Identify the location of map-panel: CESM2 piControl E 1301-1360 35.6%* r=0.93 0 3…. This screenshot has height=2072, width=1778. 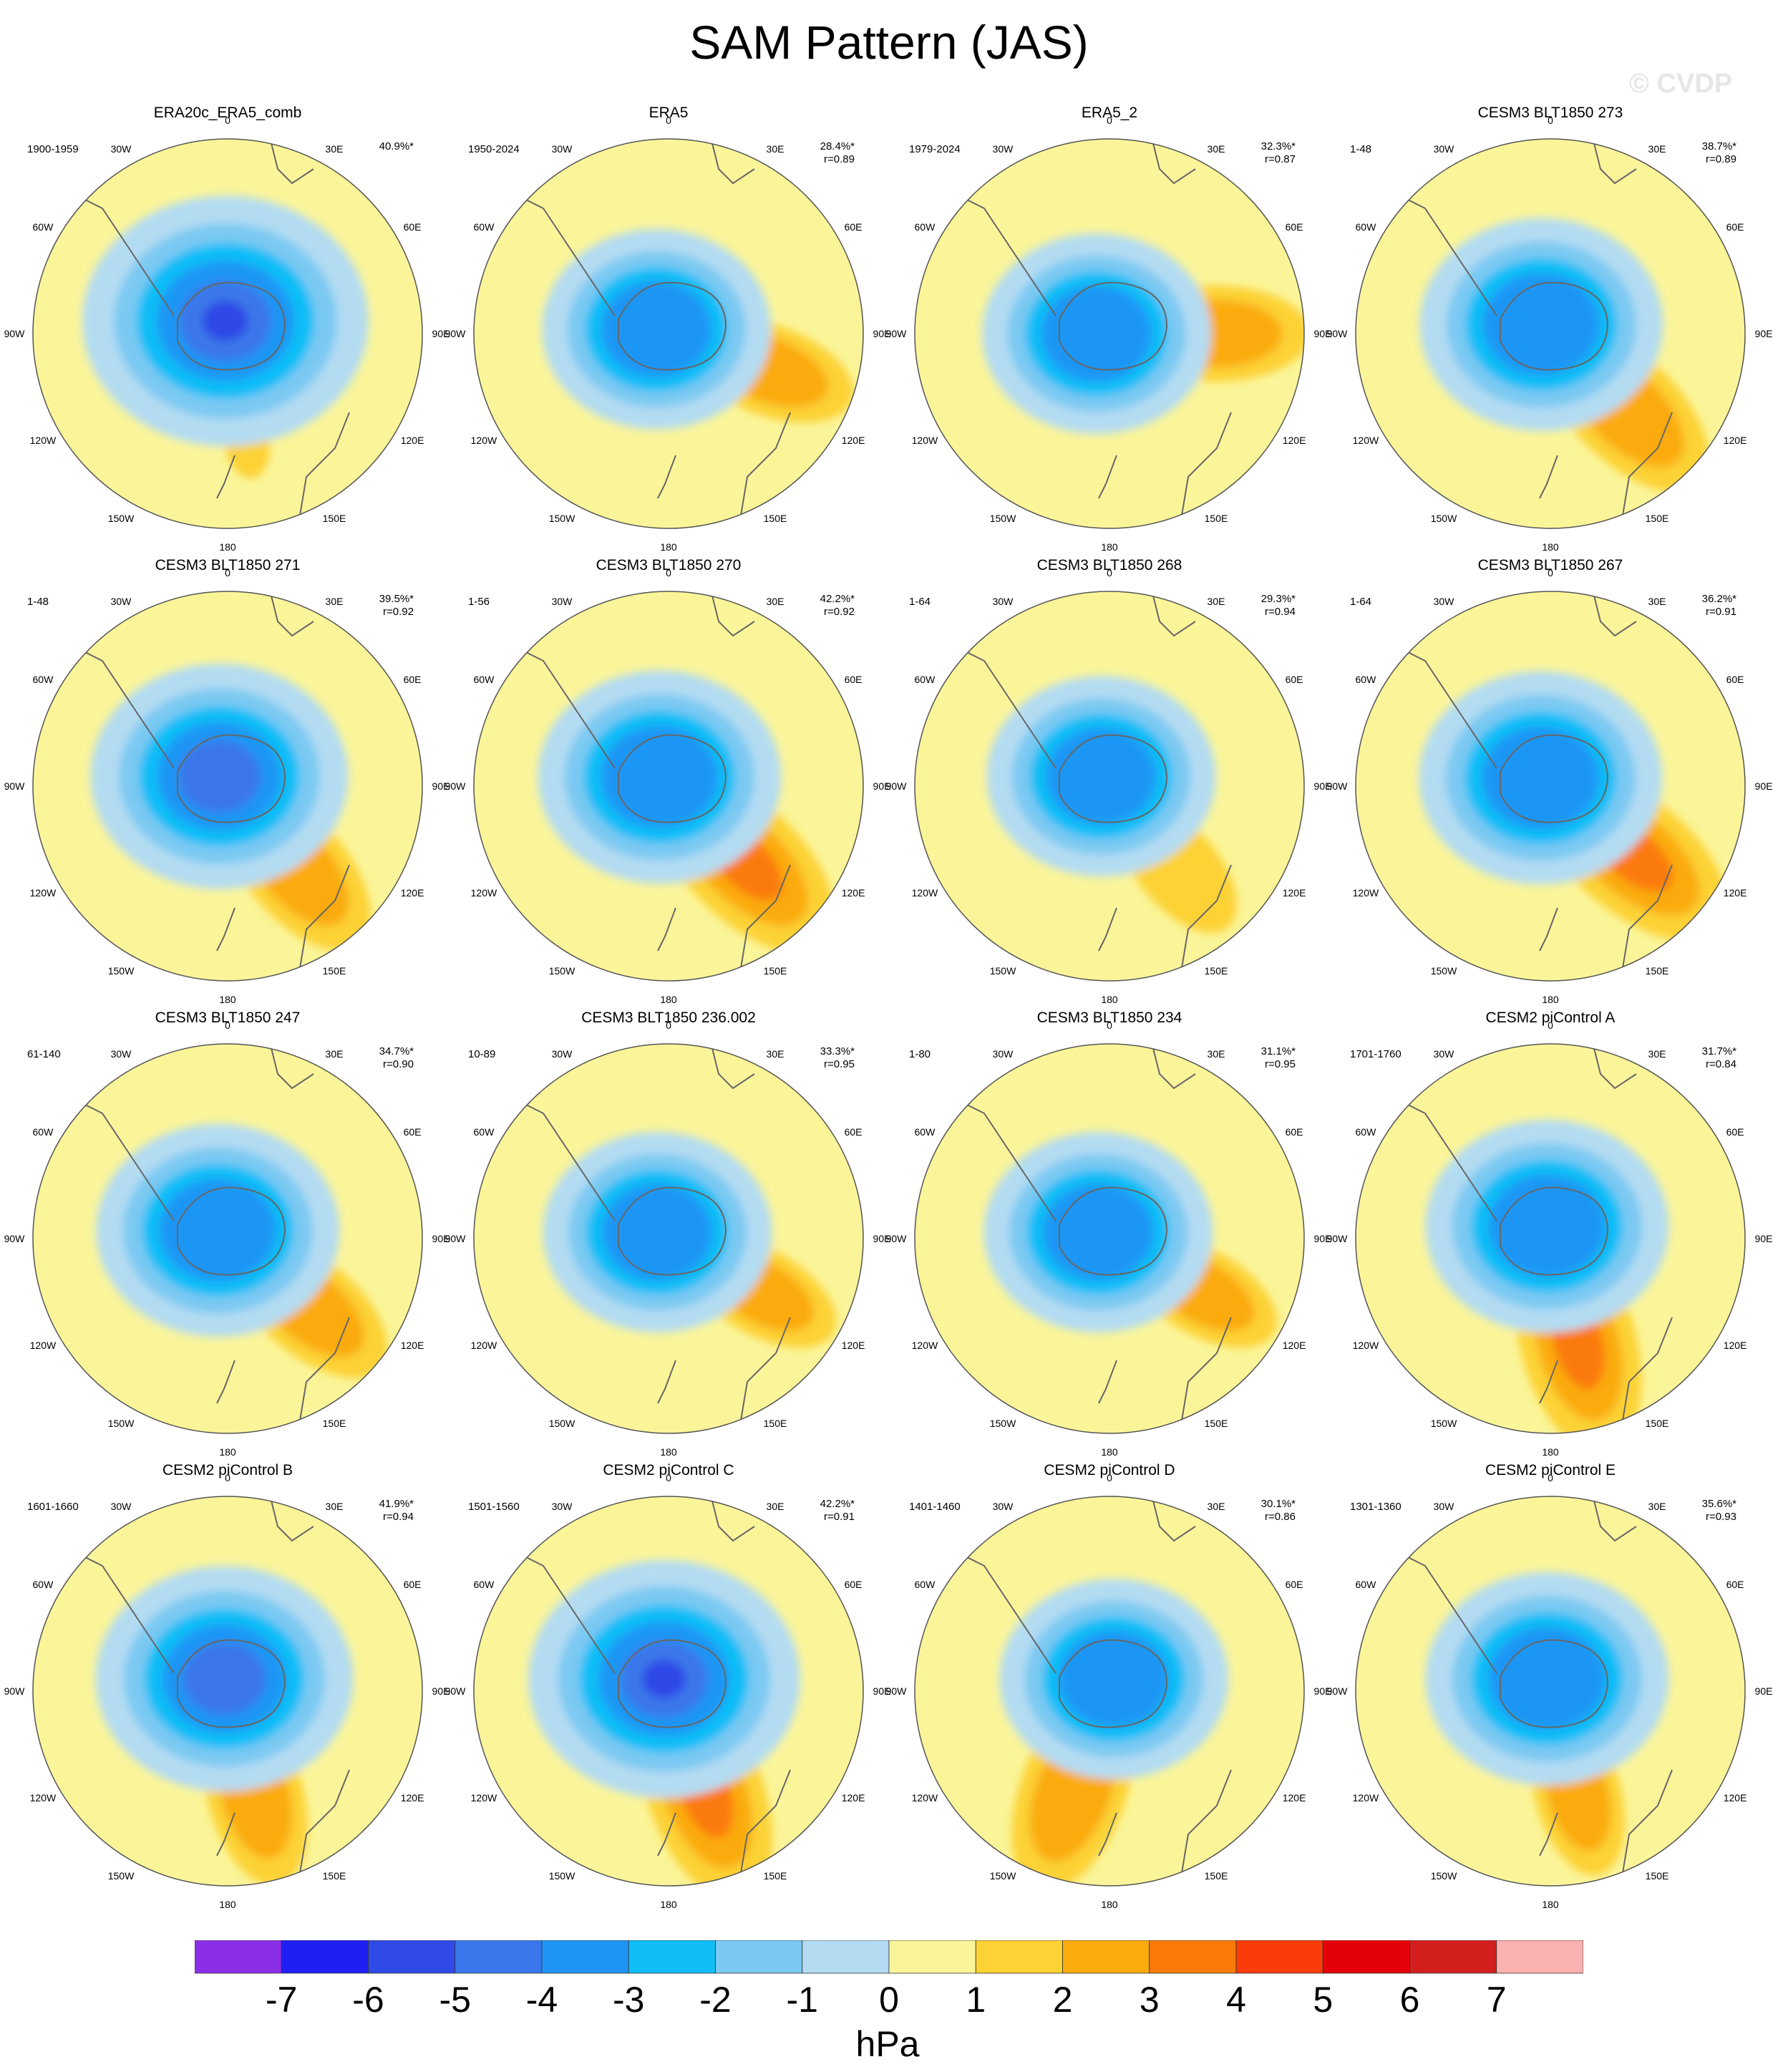
(1550, 1686).